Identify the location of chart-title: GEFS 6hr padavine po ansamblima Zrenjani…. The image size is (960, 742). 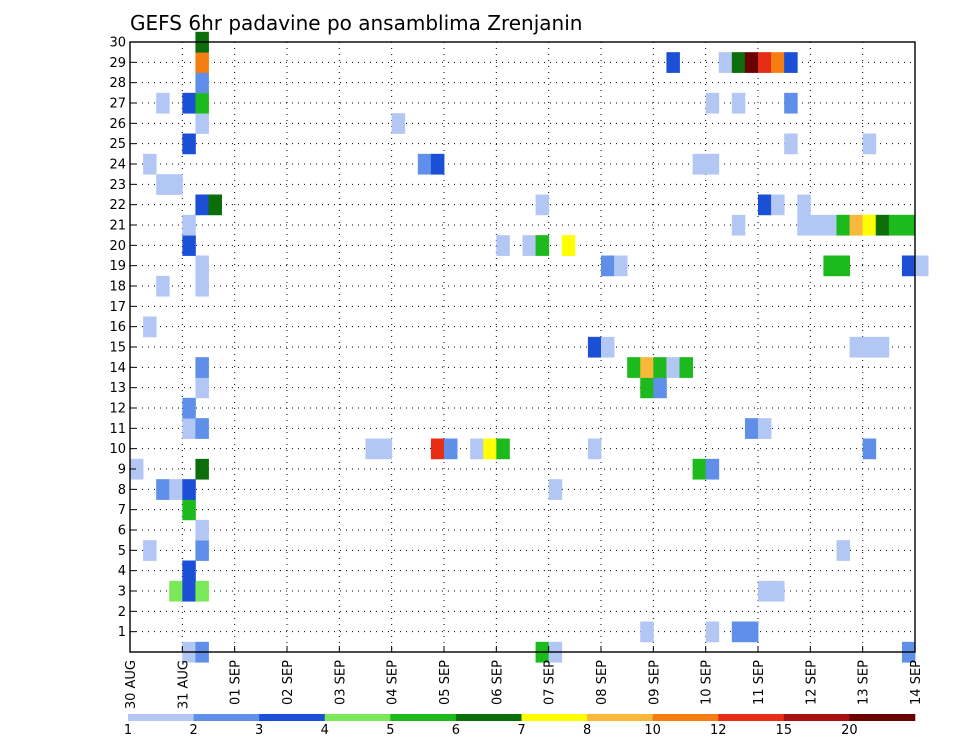
(356, 23).